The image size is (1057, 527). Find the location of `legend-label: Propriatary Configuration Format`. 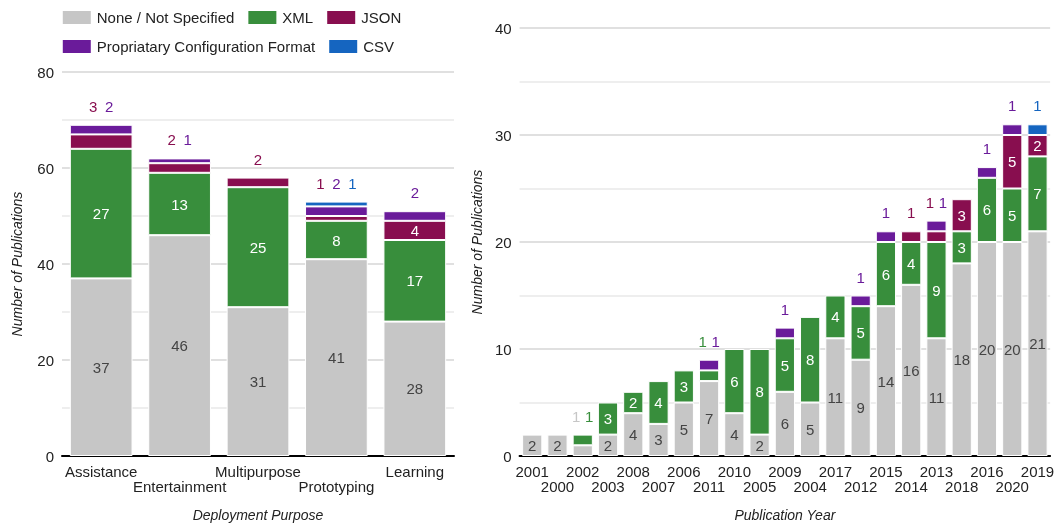

legend-label: Propriatary Configuration Format is located at coordinates (206, 46).